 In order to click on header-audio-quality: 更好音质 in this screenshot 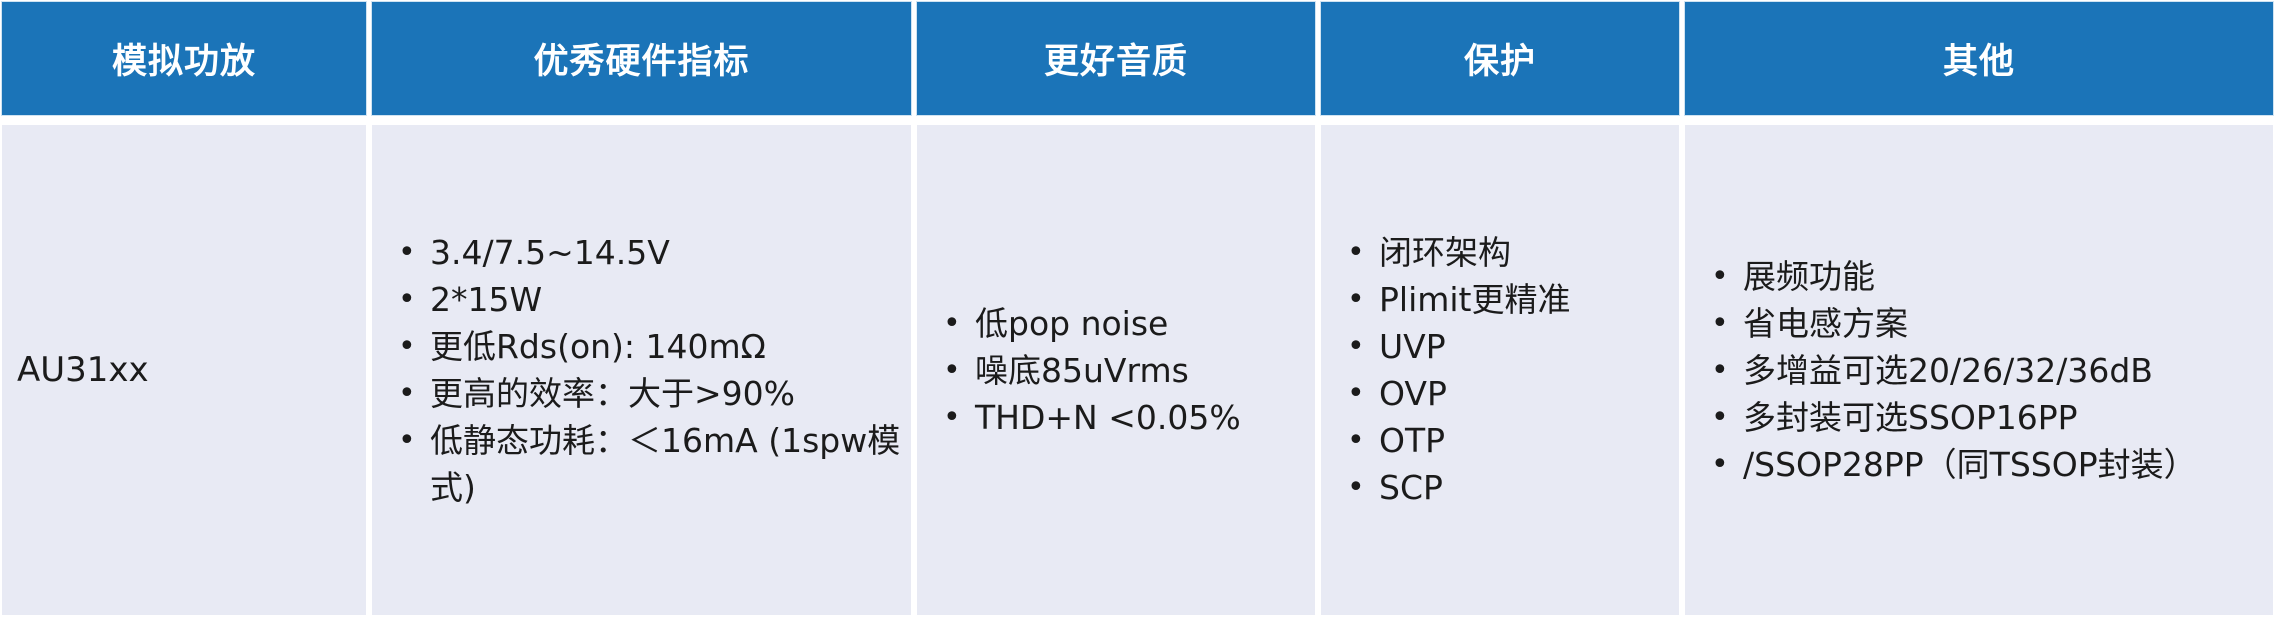, I will do `click(1116, 58)`.